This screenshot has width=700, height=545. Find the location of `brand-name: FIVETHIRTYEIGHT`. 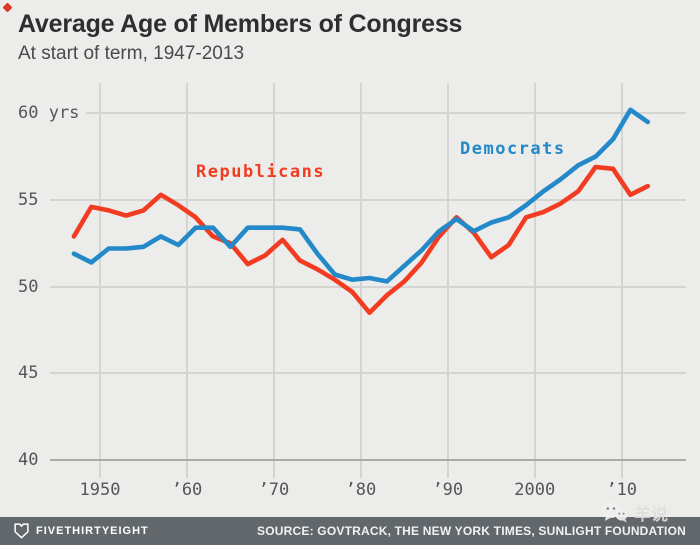

brand-name: FIVETHIRTYEIGHT is located at coordinates (92, 531).